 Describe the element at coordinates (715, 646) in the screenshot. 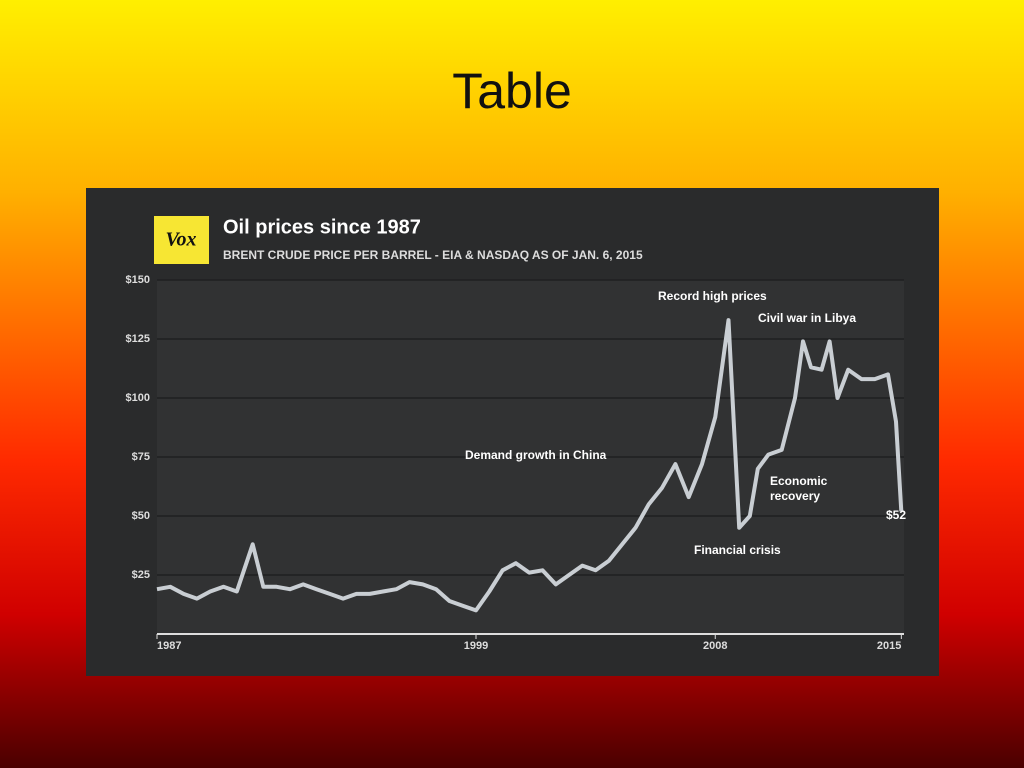

I see `x-tick-label: 2008` at that location.